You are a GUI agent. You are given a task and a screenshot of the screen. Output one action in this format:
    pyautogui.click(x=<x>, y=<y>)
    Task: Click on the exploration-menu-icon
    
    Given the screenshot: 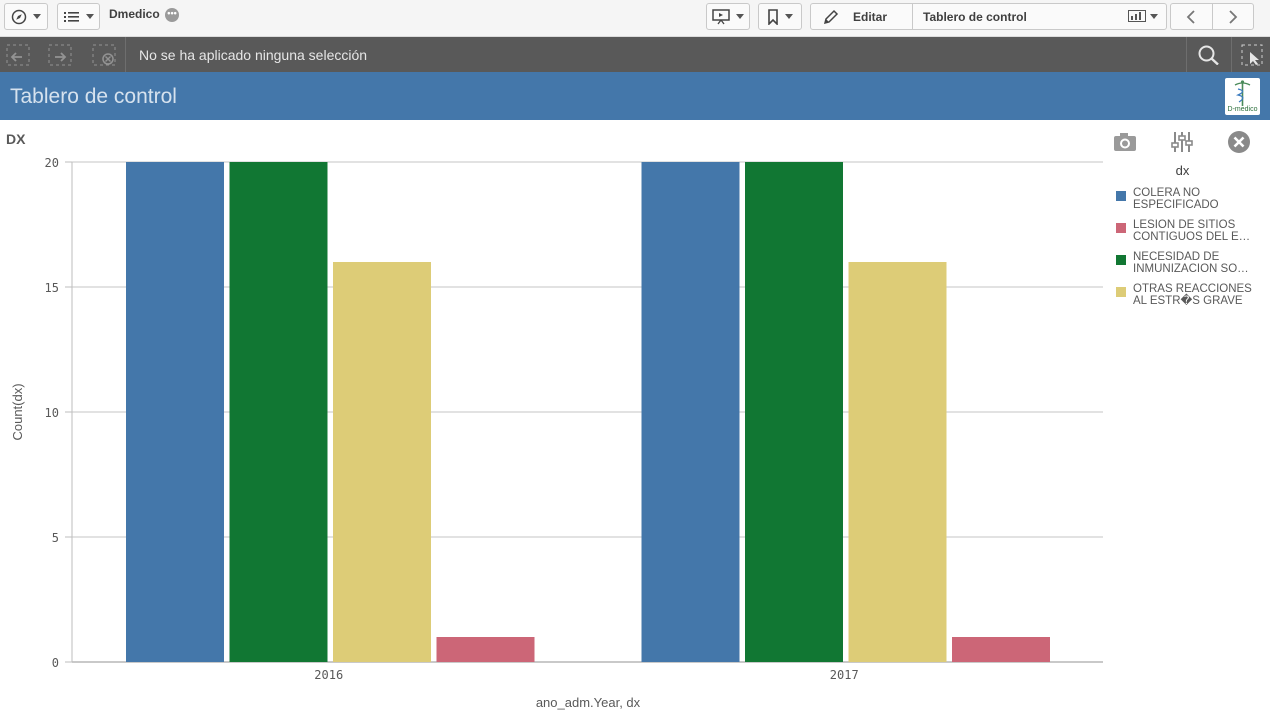 What is the action you would take?
    pyautogui.click(x=1182, y=142)
    